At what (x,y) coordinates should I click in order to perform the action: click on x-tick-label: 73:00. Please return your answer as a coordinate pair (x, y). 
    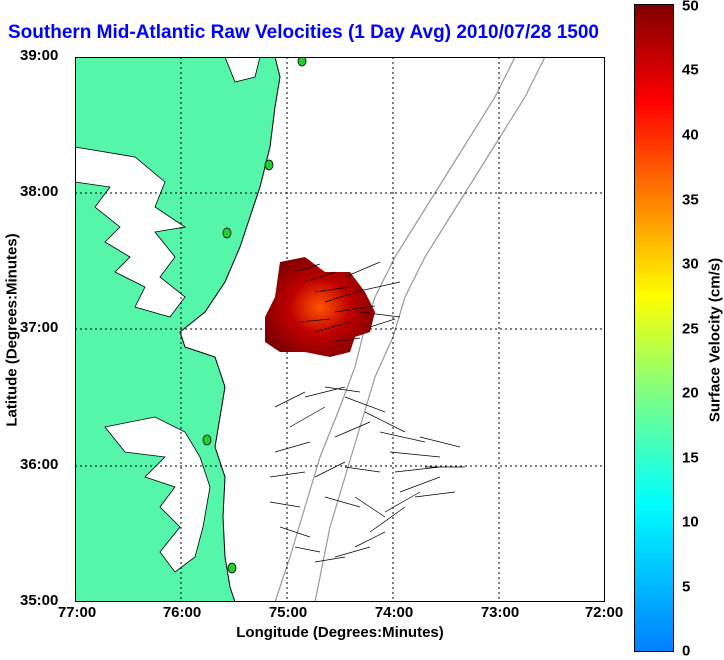
    Looking at the image, I should click on (500, 612).